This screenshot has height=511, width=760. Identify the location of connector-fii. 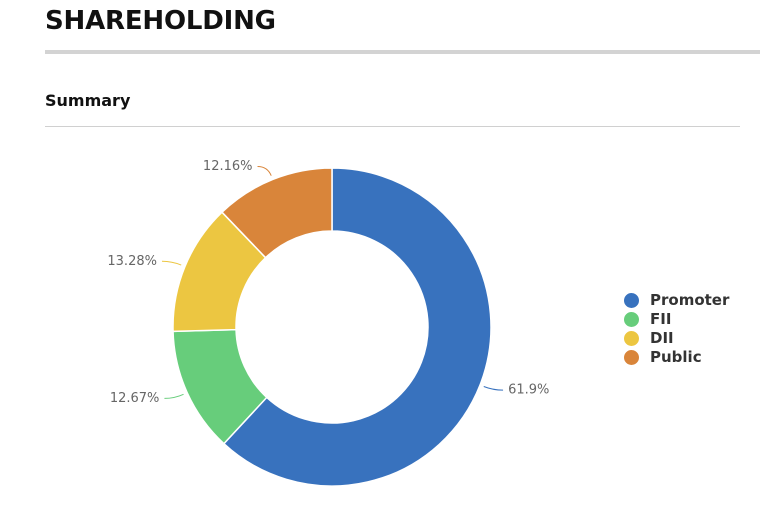
(174, 396).